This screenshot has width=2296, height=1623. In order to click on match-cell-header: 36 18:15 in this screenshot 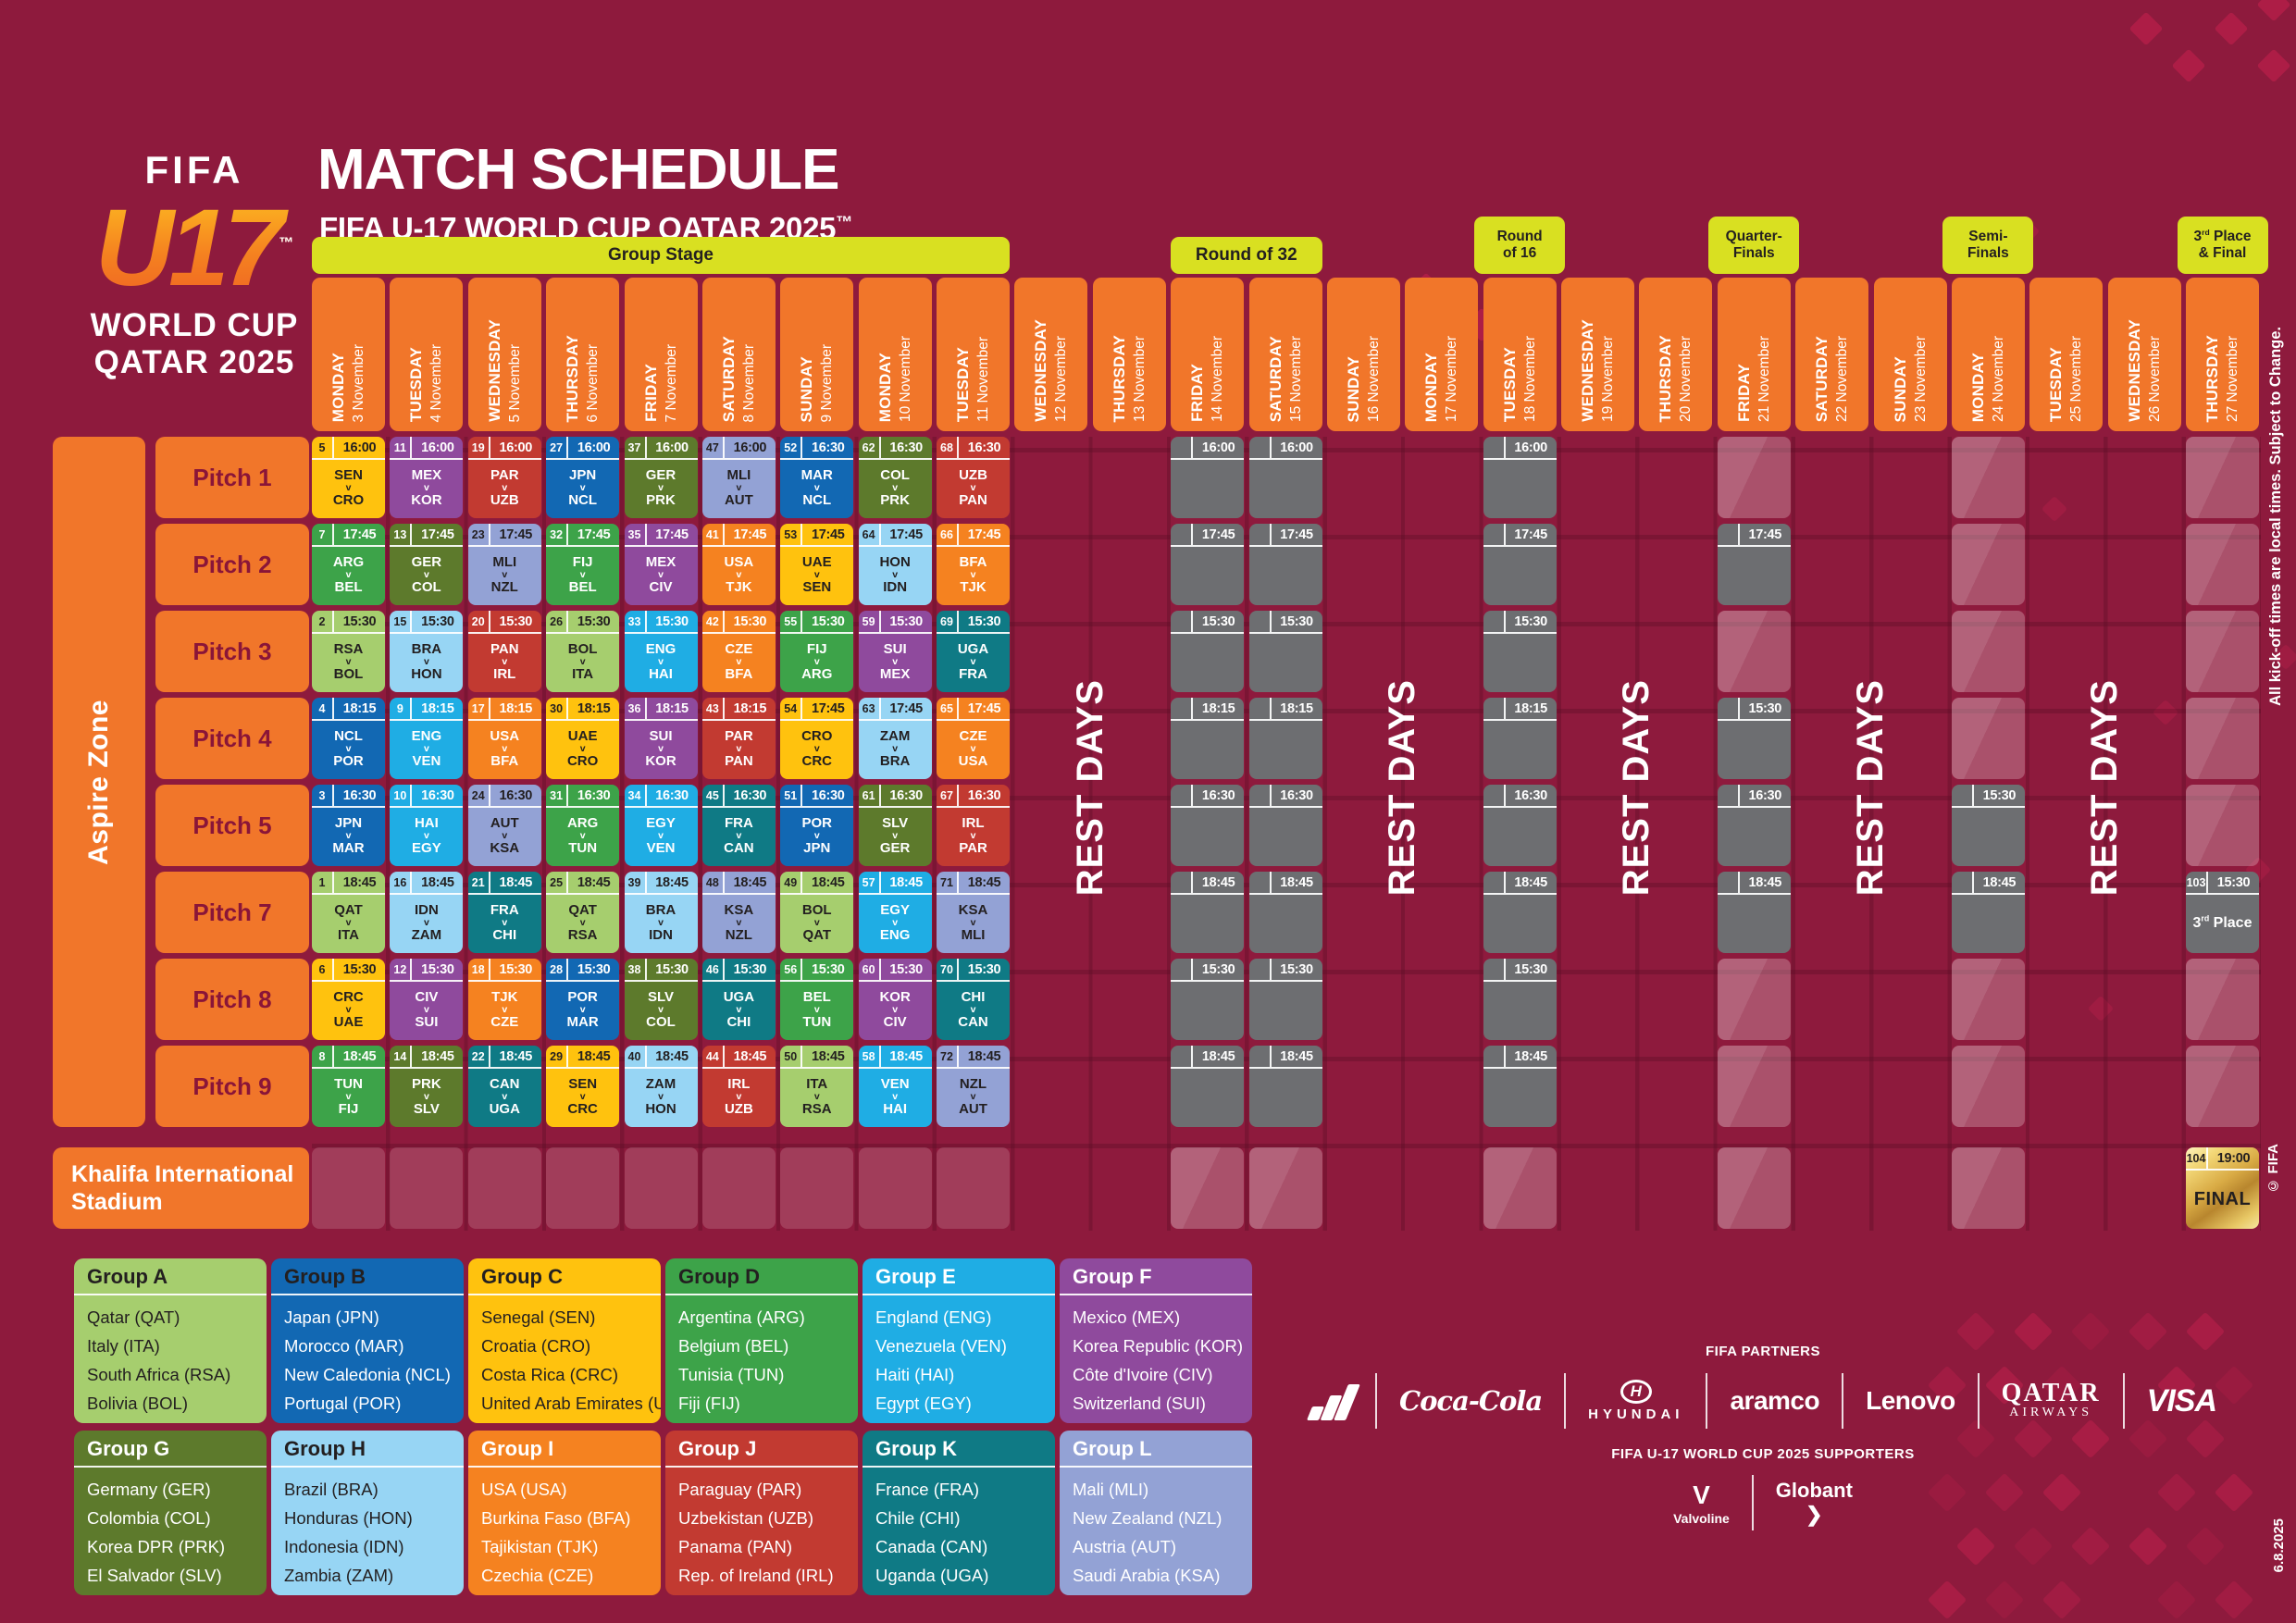, I will do `click(661, 709)`.